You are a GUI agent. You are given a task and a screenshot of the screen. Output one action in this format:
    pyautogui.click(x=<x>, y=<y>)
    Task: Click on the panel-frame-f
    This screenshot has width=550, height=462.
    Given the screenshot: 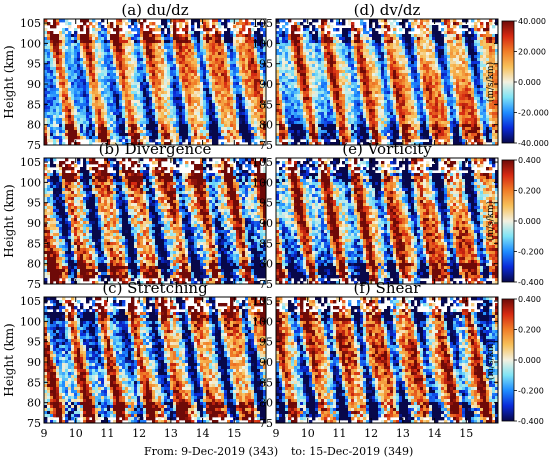 What is the action you would take?
    pyautogui.click(x=387, y=360)
    